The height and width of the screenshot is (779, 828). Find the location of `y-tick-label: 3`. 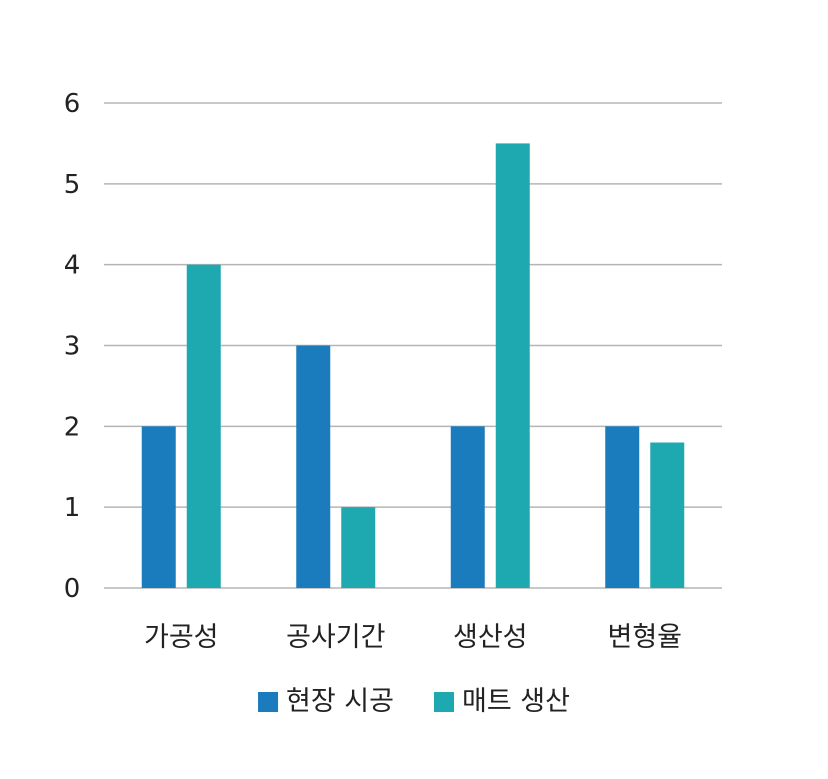

y-tick-label: 3 is located at coordinates (72, 347).